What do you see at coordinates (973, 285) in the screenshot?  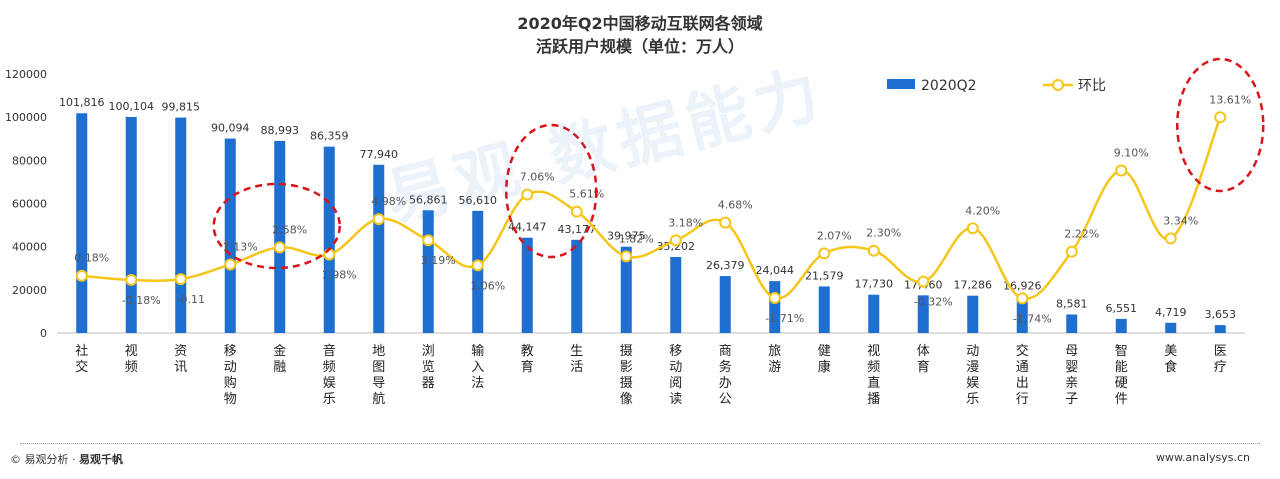 I see `bar-data-label: 17,286` at bounding box center [973, 285].